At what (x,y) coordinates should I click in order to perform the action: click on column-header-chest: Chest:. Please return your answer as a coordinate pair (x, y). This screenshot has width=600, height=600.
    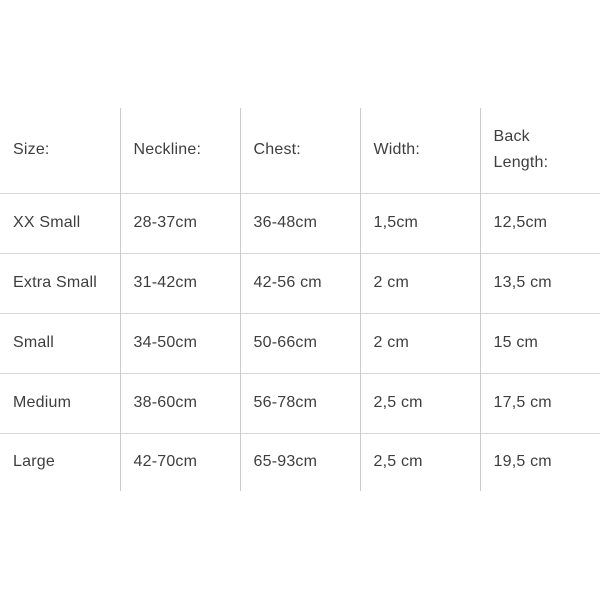
    Looking at the image, I should click on (300, 150).